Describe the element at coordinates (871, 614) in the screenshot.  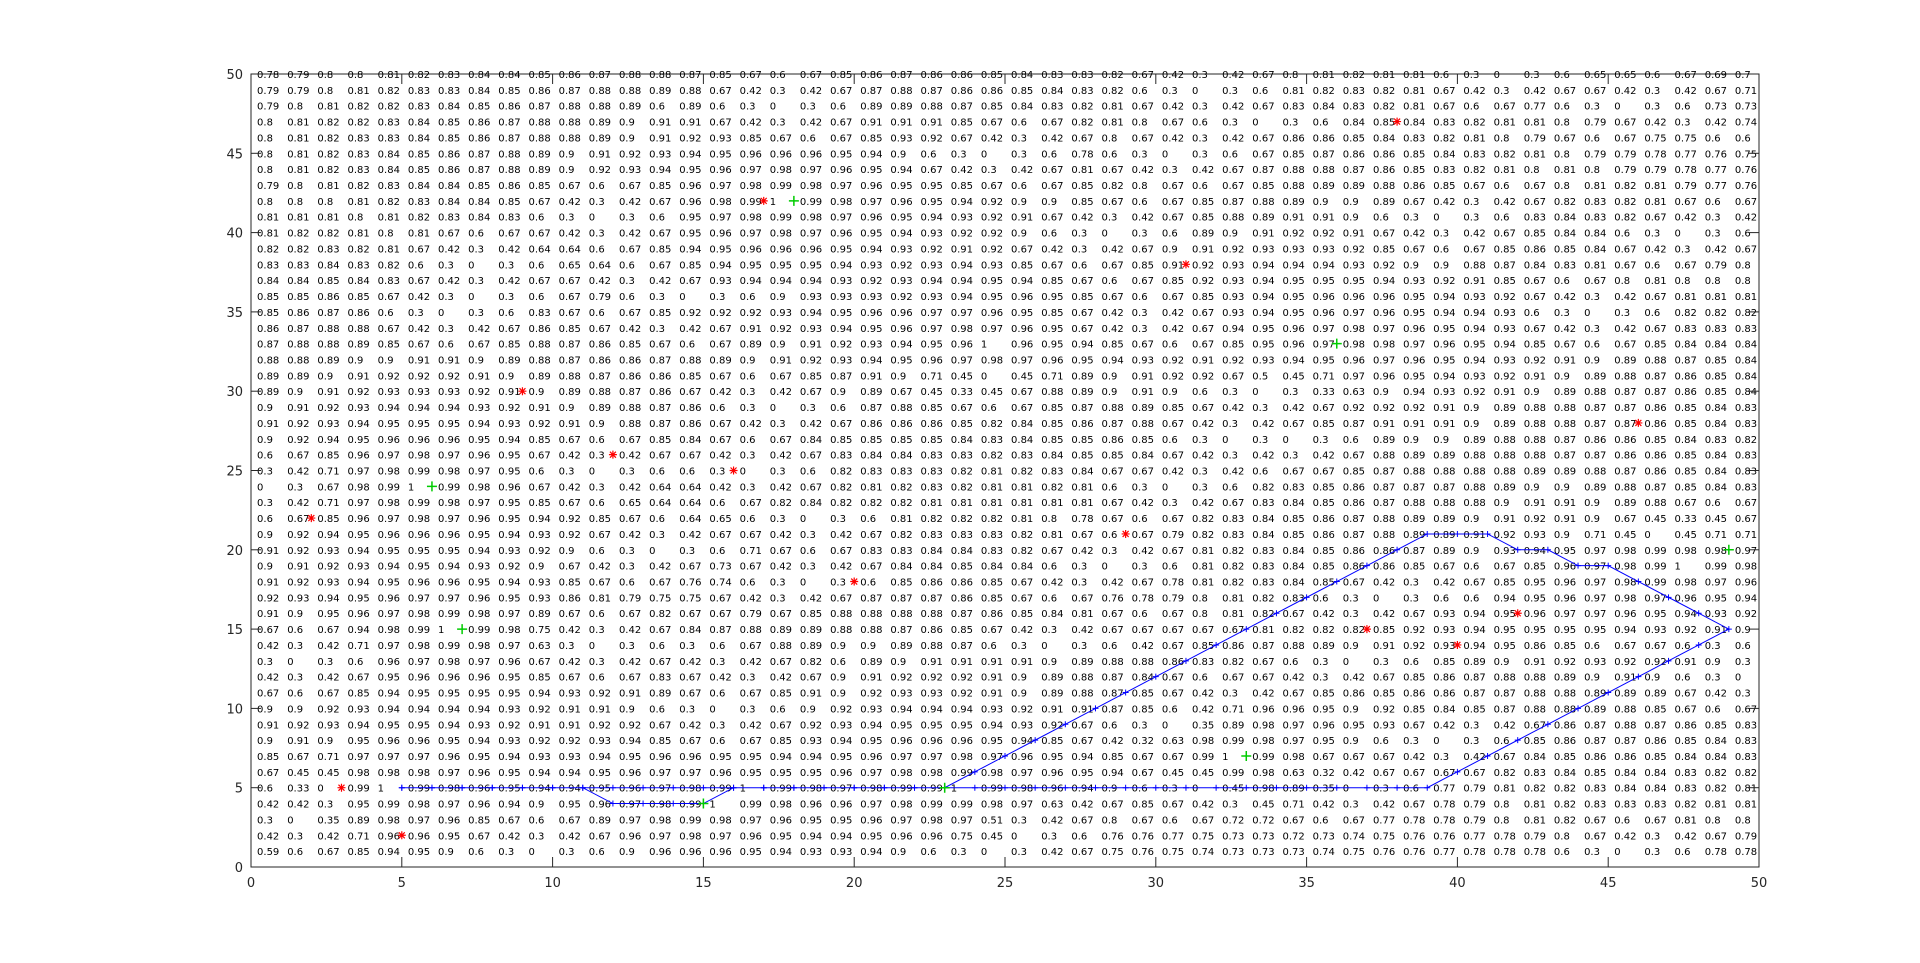
I see `grid-value-label: 0.88` at that location.